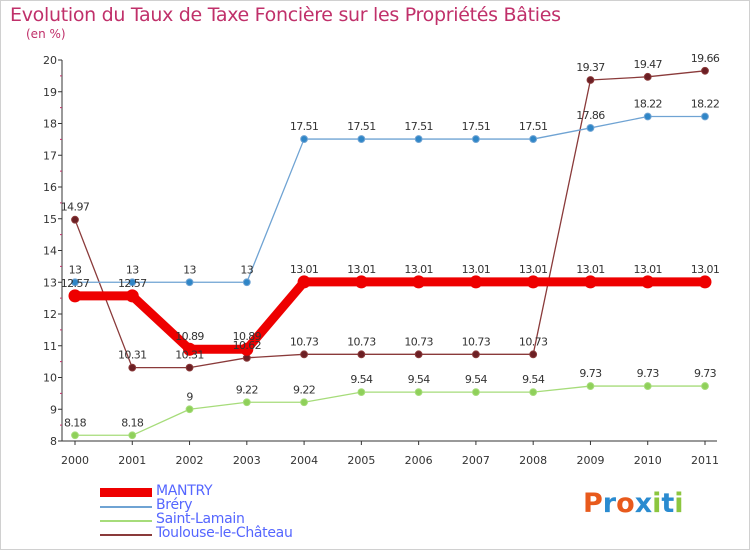 This screenshot has height=550, width=750. I want to click on data-label: 19.37, so click(590, 67).